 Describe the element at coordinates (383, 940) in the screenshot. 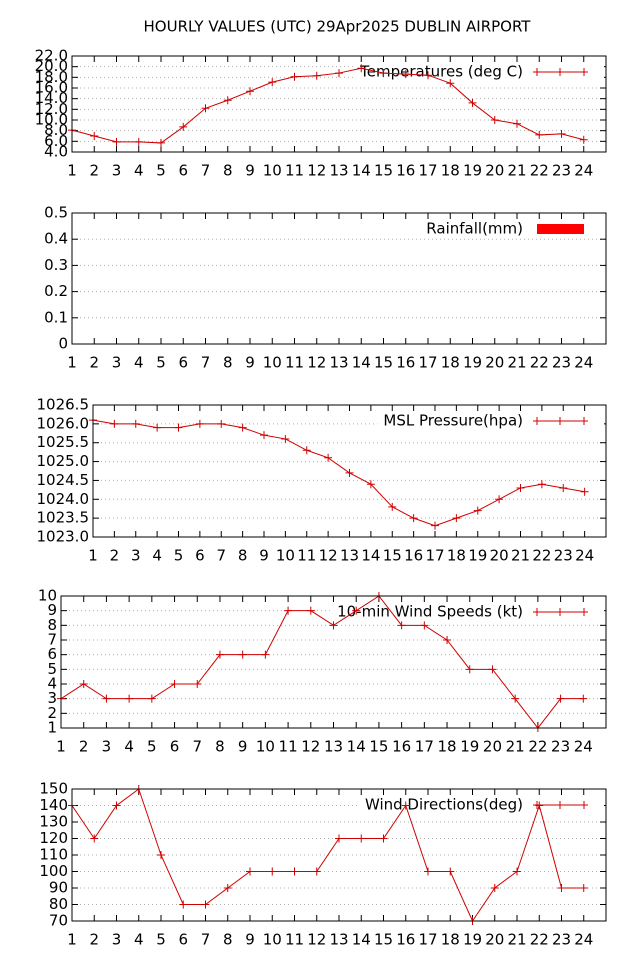

I see `x-tick-label: 15` at that location.